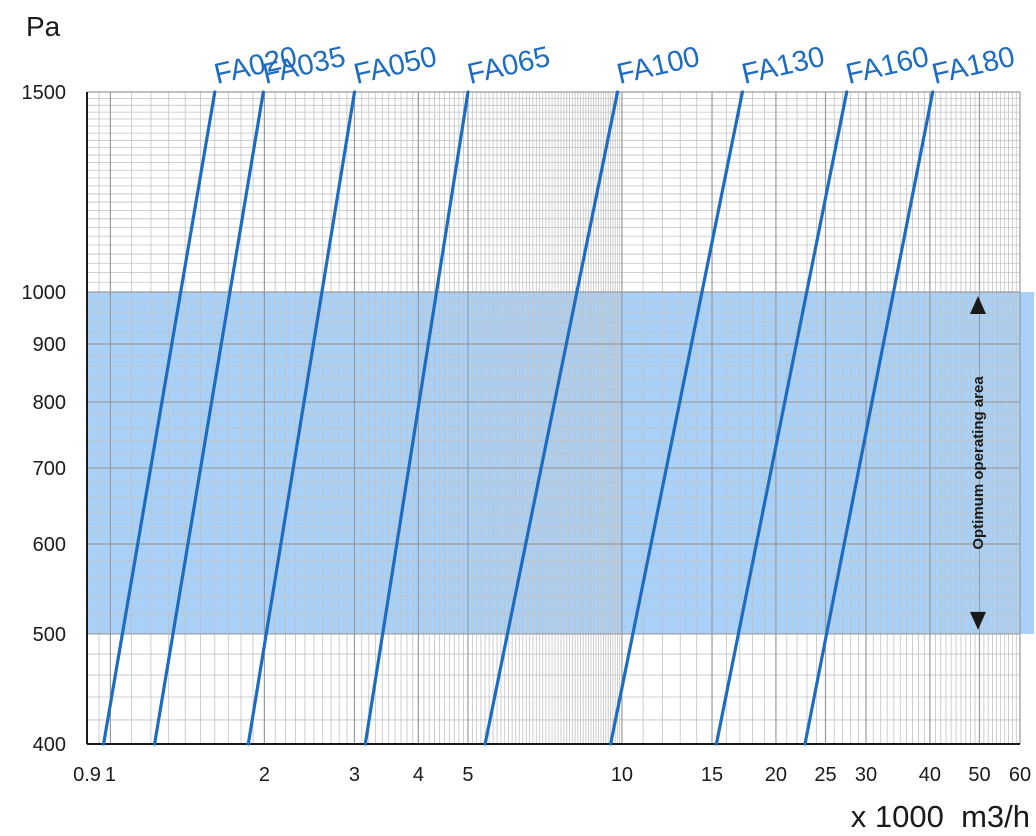  Describe the element at coordinates (783, 66) in the screenshot. I see `series-label: FA130` at that location.